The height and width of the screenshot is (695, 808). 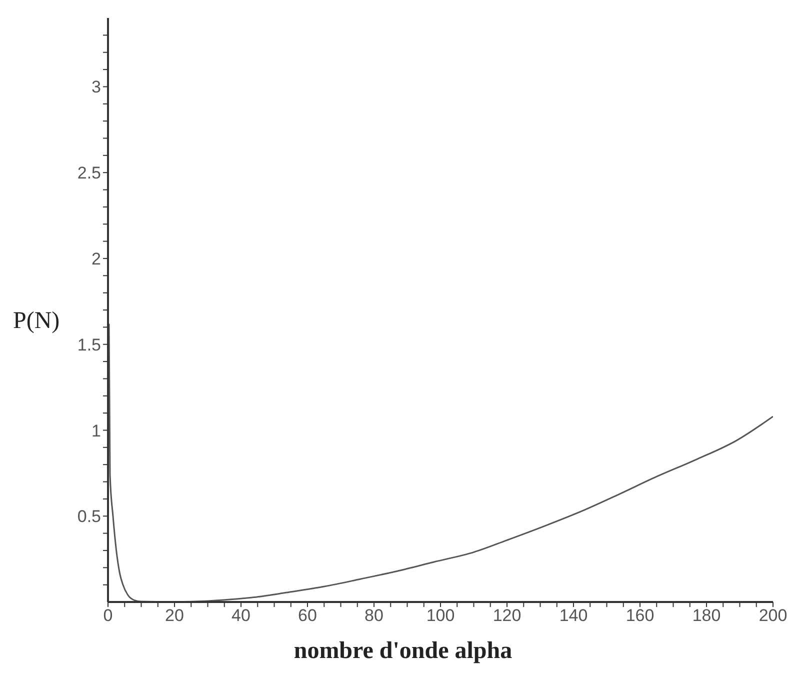 What do you see at coordinates (507, 616) in the screenshot?
I see `x-tick-label: 120` at bounding box center [507, 616].